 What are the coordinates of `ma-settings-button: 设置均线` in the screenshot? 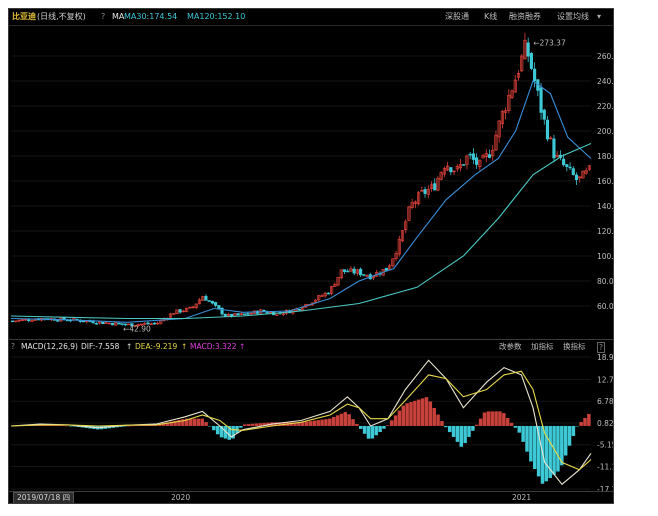 It's located at (573, 16).